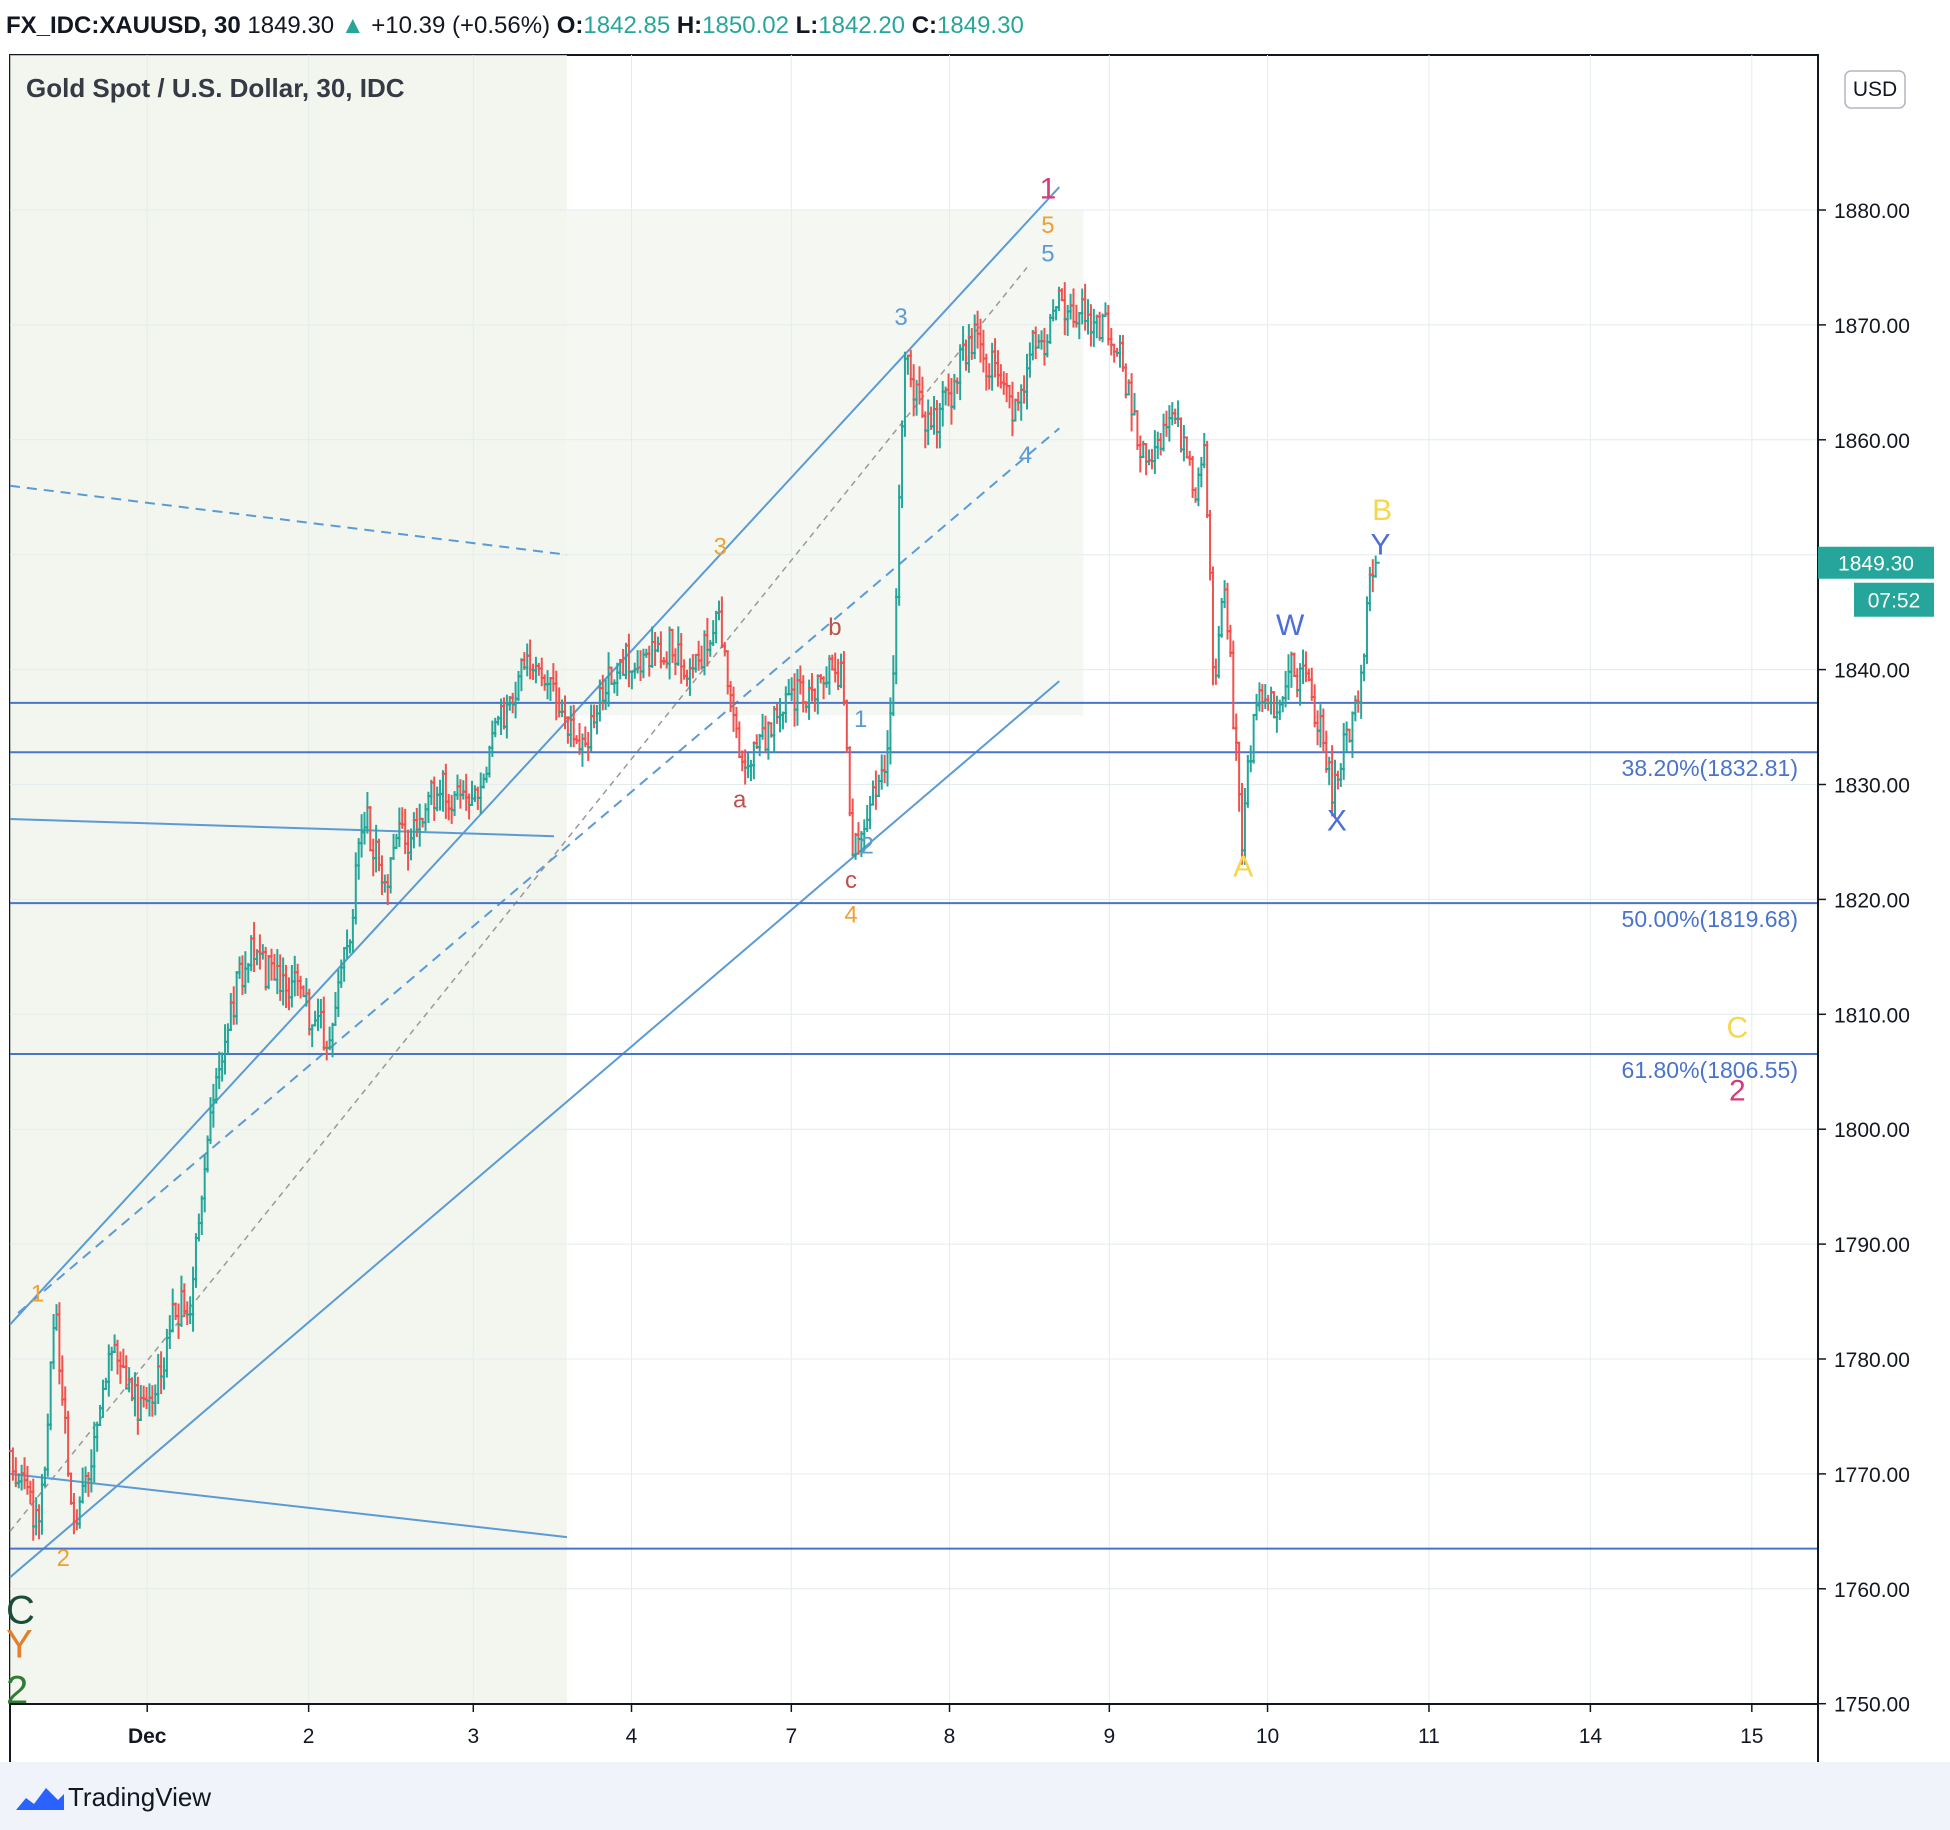 The image size is (1950, 1830). What do you see at coordinates (1894, 601) in the screenshot?
I see `countdown-tag-text: 07:52` at bounding box center [1894, 601].